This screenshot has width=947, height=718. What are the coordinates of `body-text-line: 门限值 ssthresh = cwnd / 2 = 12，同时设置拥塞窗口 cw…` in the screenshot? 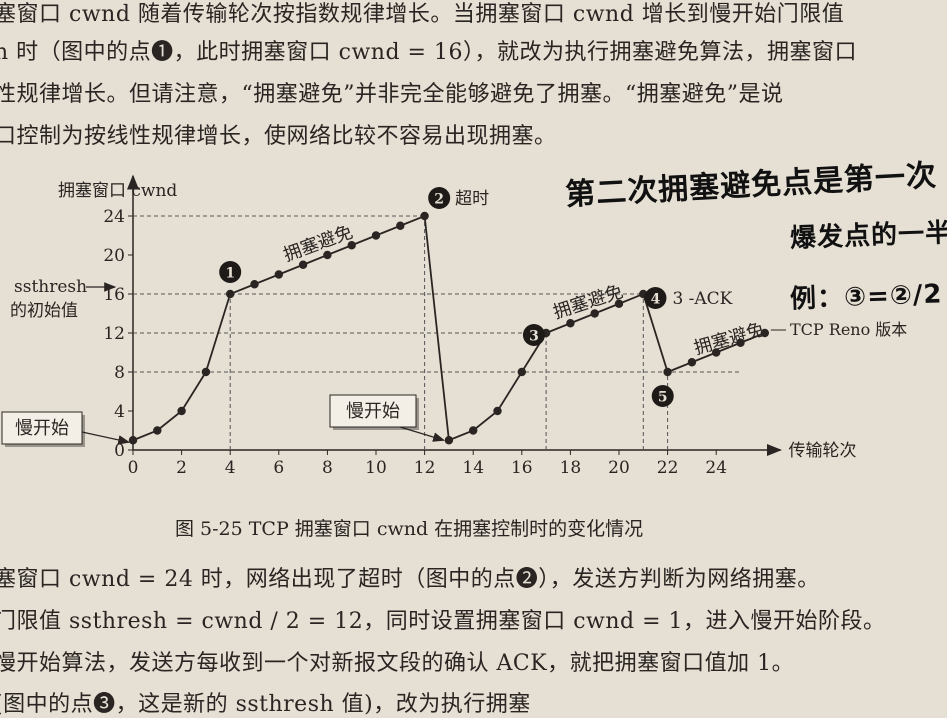 It's located at (443, 621).